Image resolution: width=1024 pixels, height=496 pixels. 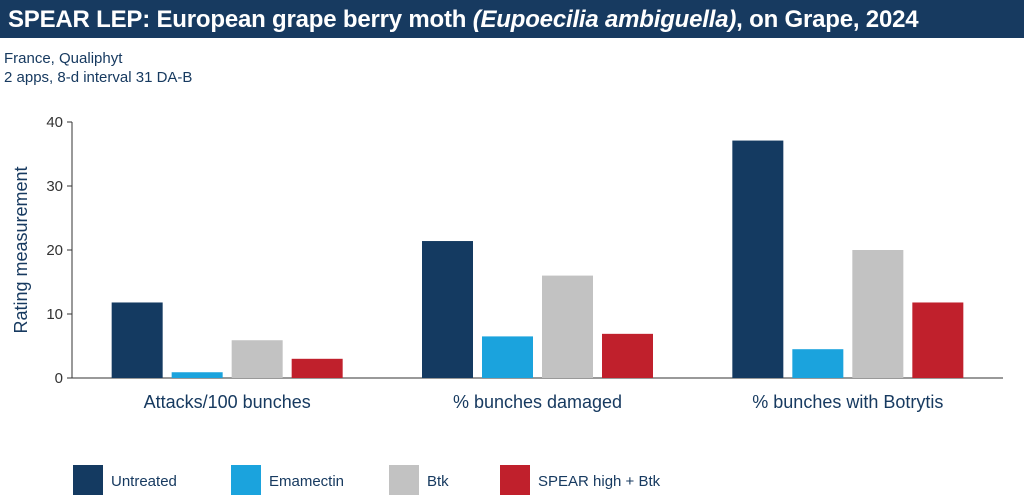 What do you see at coordinates (59, 378) in the screenshot?
I see `y-tick-label: 0` at bounding box center [59, 378].